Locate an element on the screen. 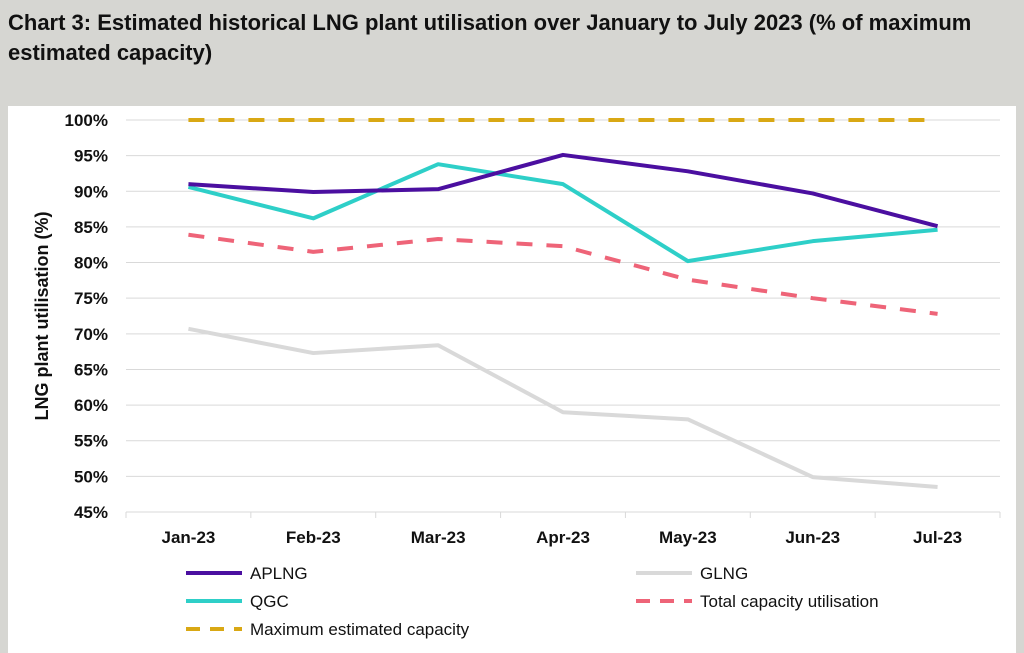 The height and width of the screenshot is (653, 1024). x-tick-label: May-23 is located at coordinates (688, 537).